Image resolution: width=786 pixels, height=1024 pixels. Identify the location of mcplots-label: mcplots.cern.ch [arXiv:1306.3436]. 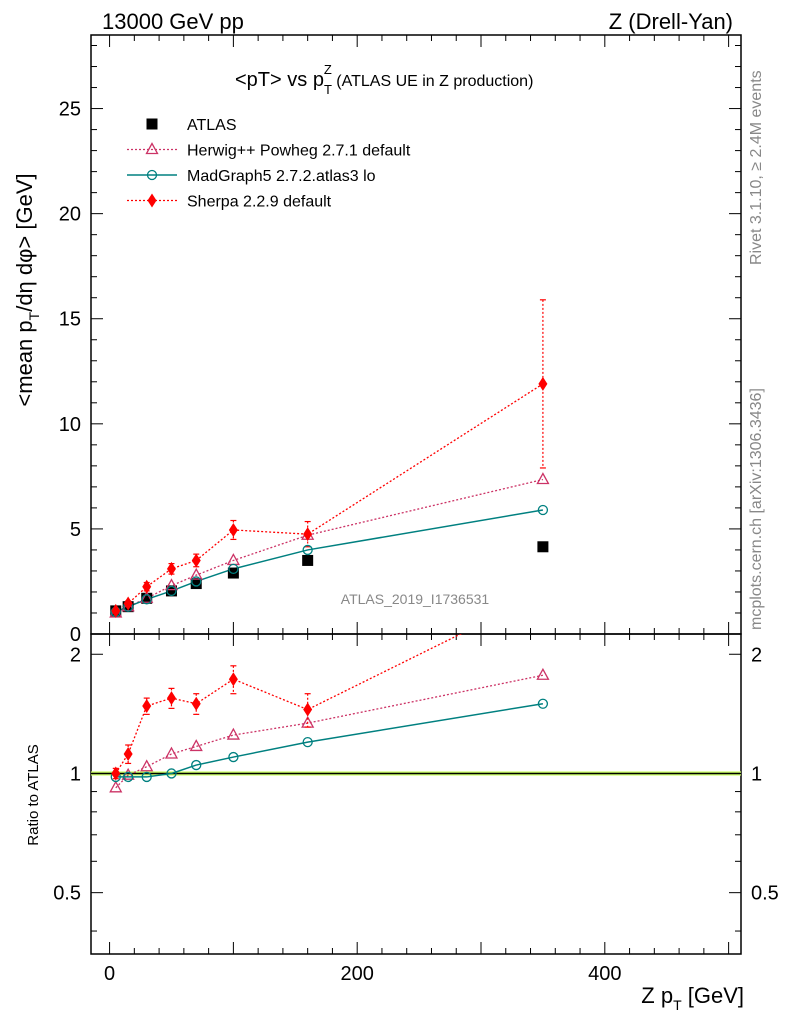
(756, 509).